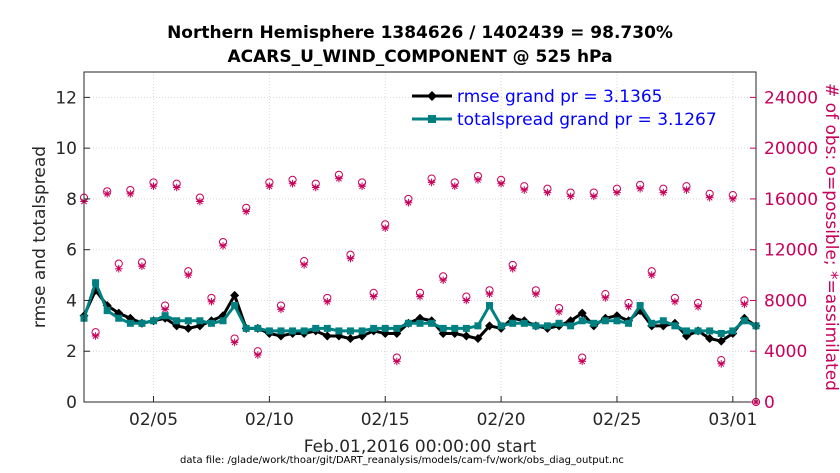 The height and width of the screenshot is (473, 840). I want to click on chart-title-line2: ACARS_U_WIND_COMPONENT @ 525 hPa, so click(419, 57).